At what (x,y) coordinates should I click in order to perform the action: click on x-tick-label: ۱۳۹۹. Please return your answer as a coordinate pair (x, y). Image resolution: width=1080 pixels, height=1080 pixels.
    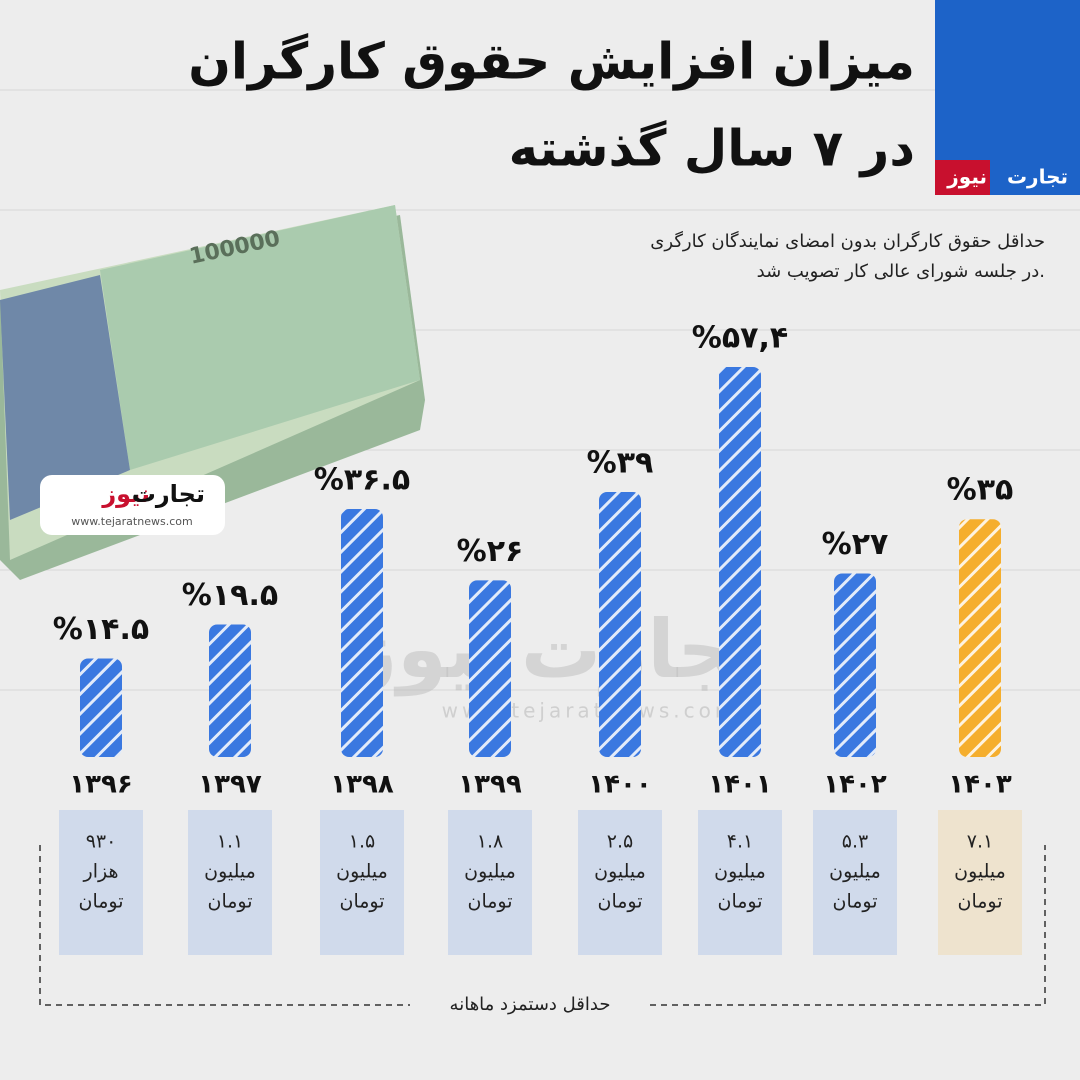
    Looking at the image, I should click on (490, 785).